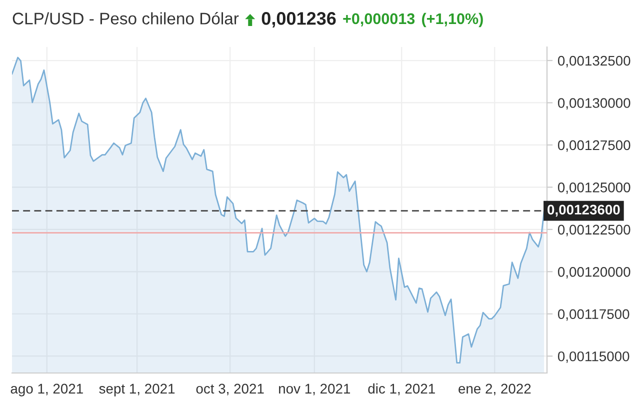  I want to click on text: +0,000013, so click(379, 19).